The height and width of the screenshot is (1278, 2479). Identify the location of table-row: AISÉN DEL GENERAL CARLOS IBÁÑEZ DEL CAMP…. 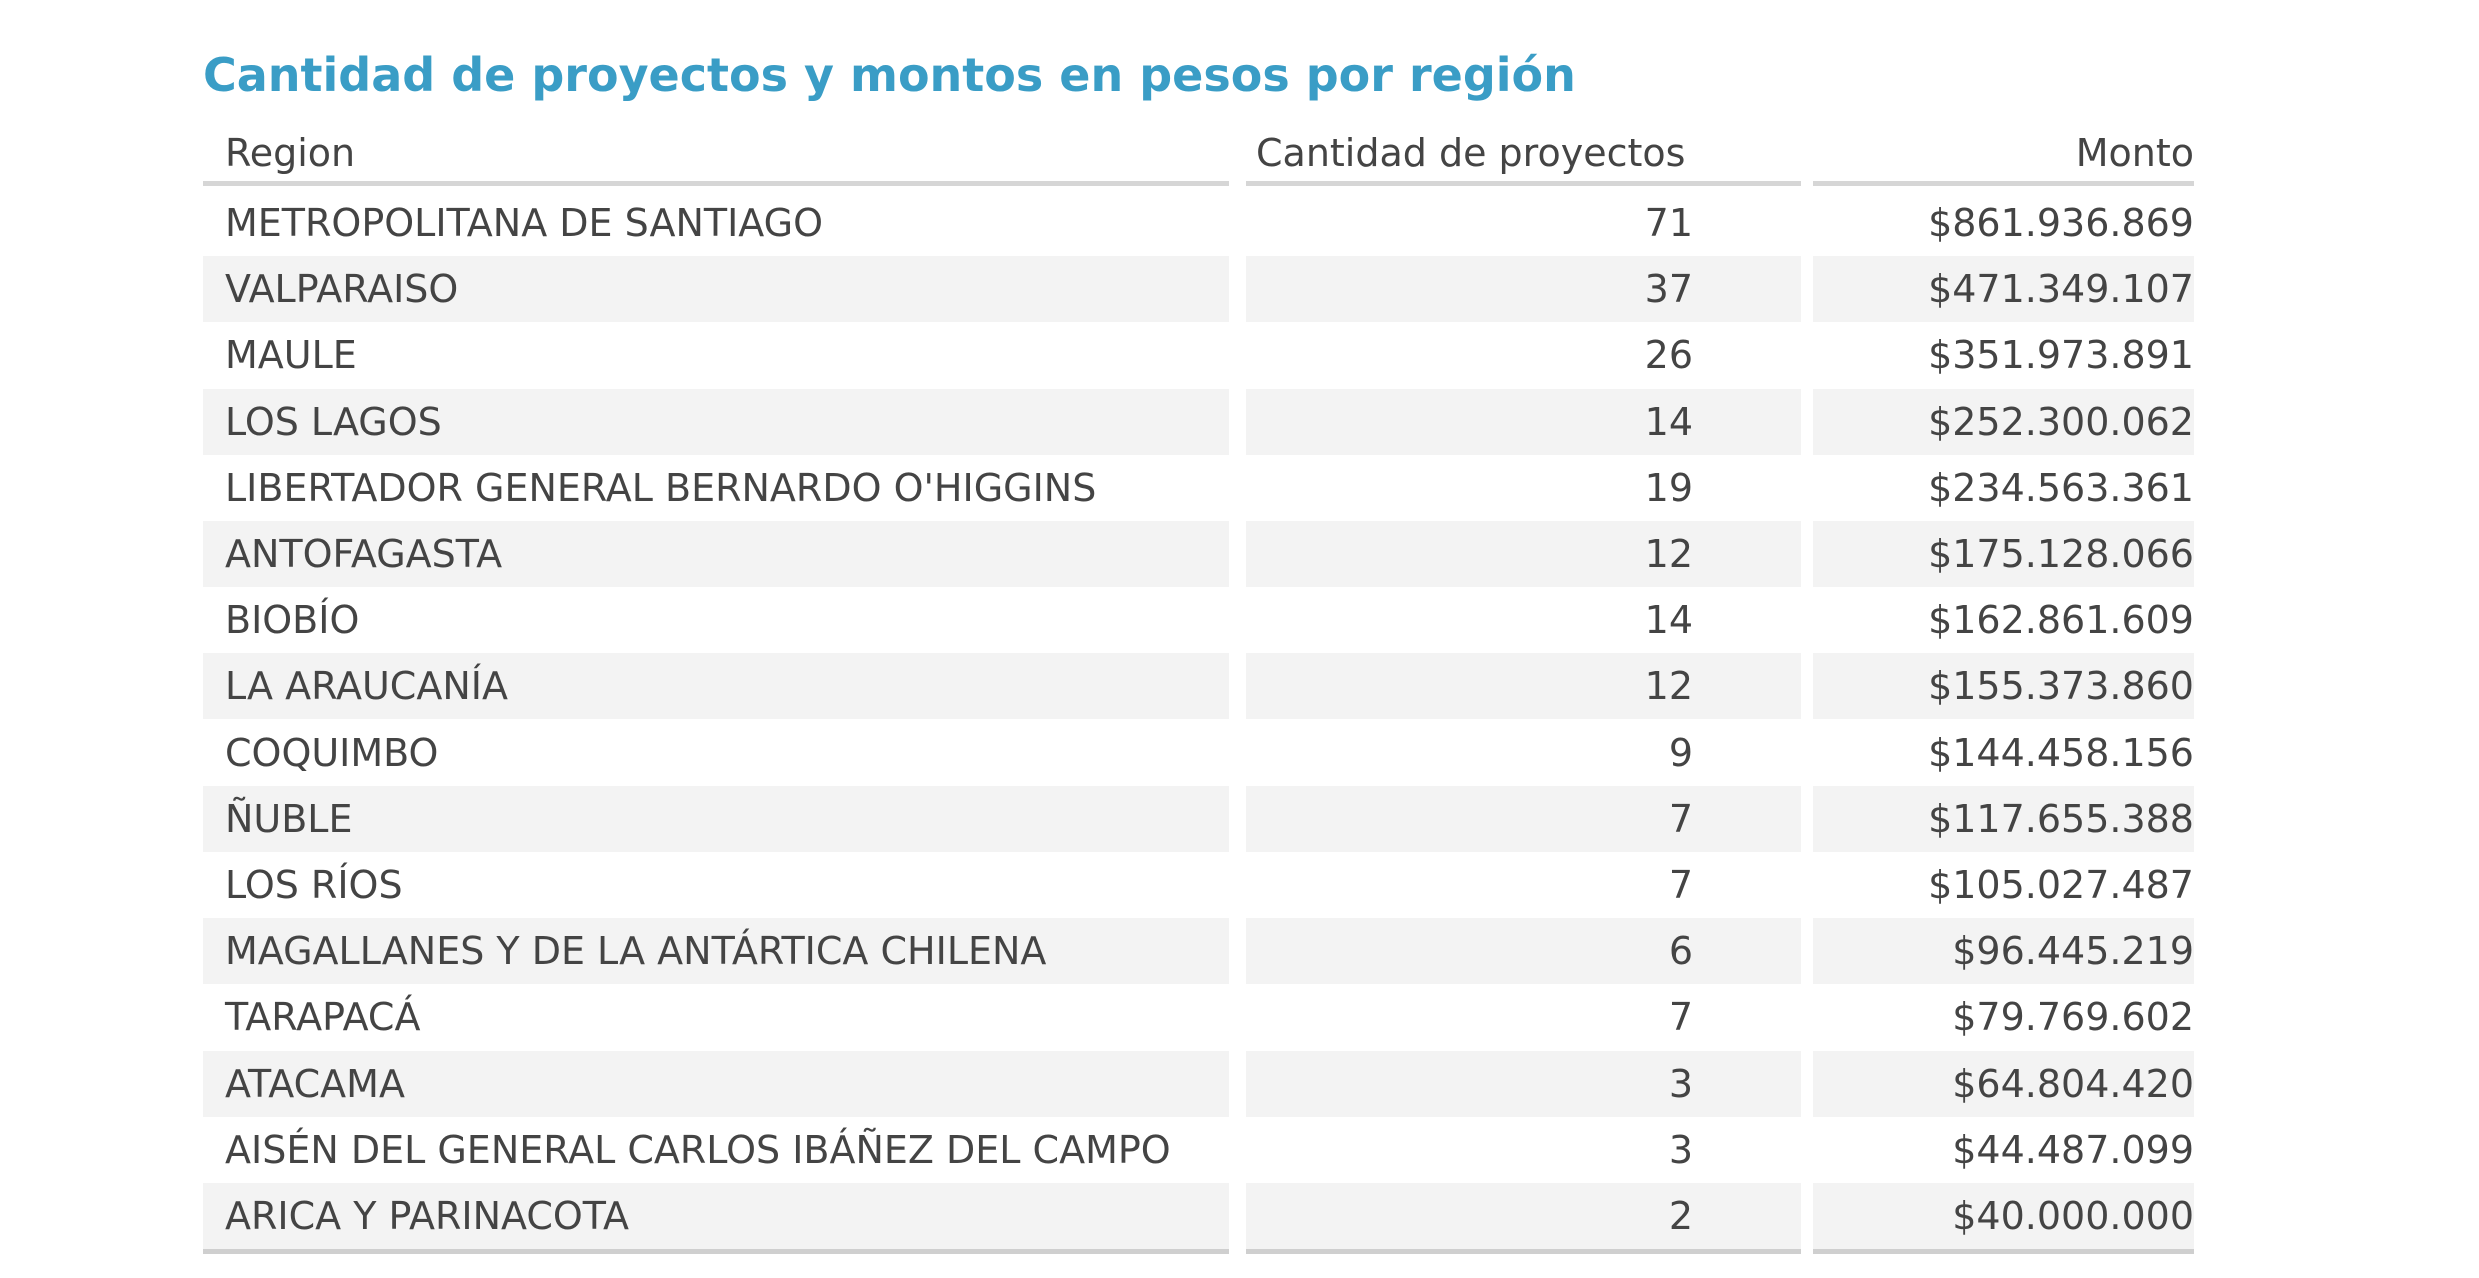
(1198, 1150).